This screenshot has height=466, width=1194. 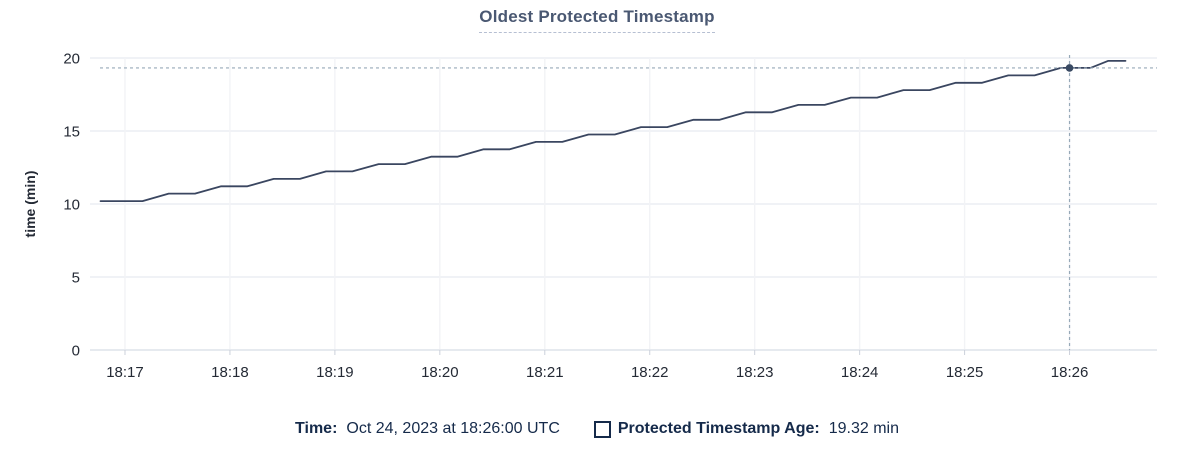 What do you see at coordinates (863, 428) in the screenshot?
I see `legend-series-value: 19.32 min` at bounding box center [863, 428].